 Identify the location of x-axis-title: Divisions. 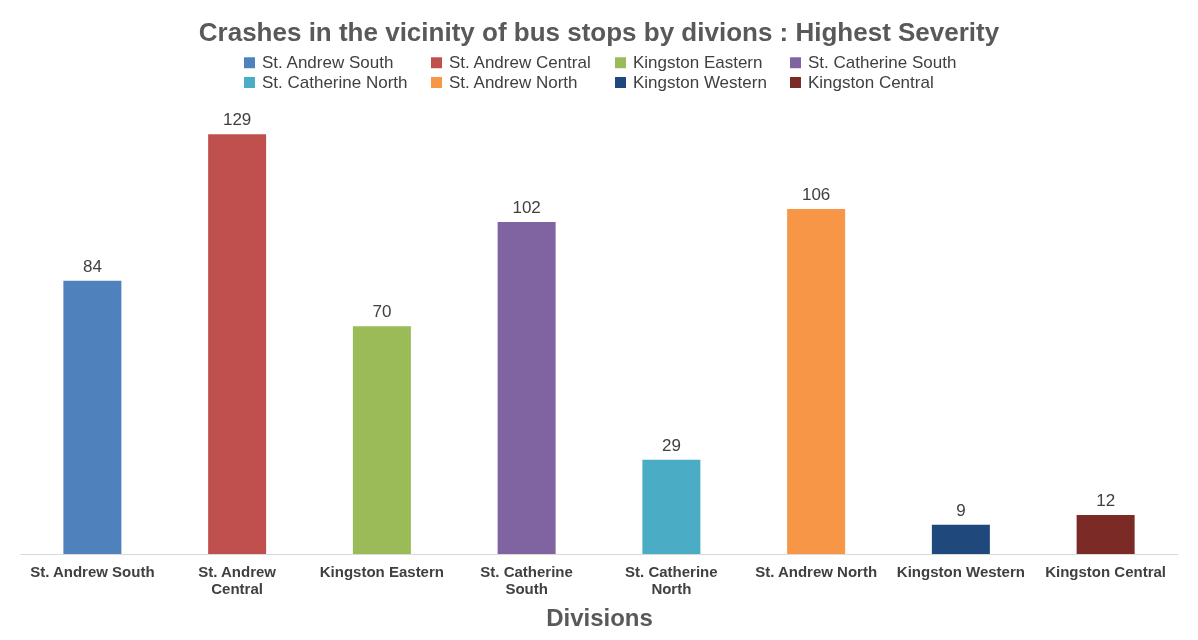
(599, 617).